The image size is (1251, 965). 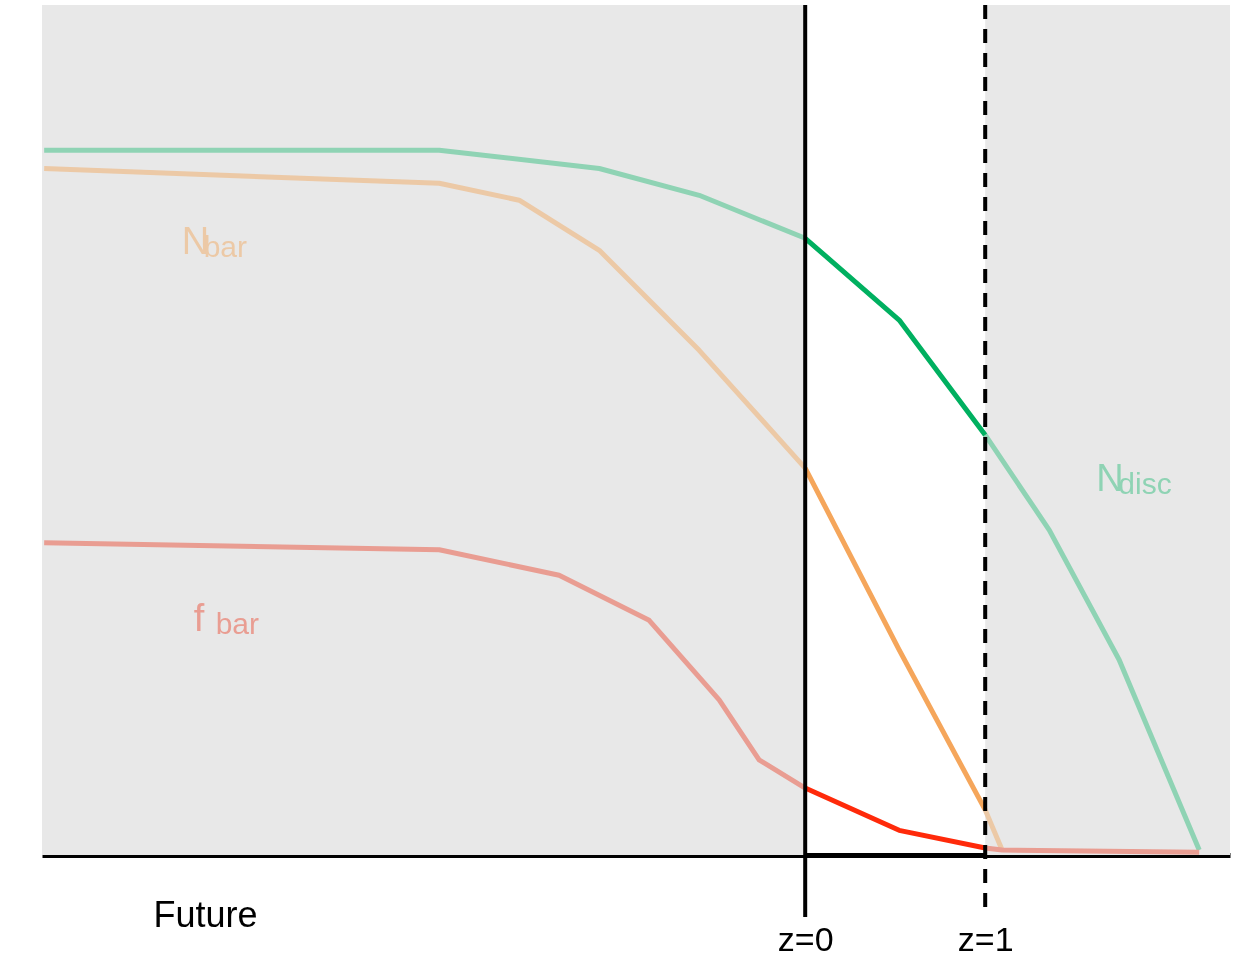 I want to click on x-axis-title: Future, so click(x=205, y=914).